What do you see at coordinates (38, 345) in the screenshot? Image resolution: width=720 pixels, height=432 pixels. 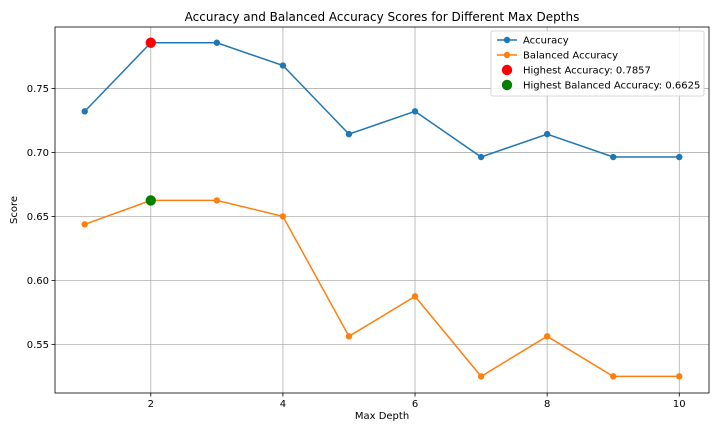 I see `y-tick-label: 0.55` at bounding box center [38, 345].